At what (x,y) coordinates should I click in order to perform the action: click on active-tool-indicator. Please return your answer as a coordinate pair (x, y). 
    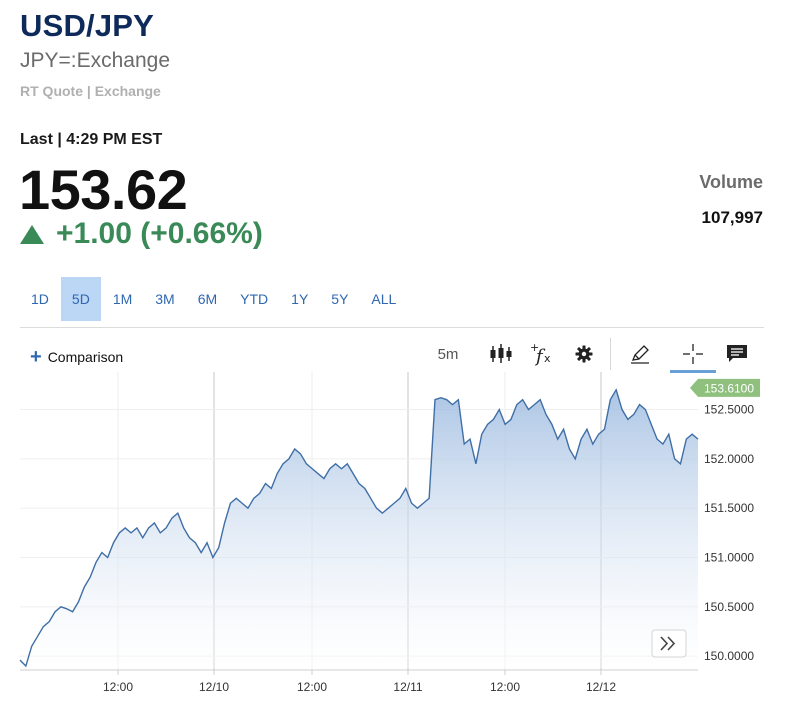
    Looking at the image, I should click on (693, 371).